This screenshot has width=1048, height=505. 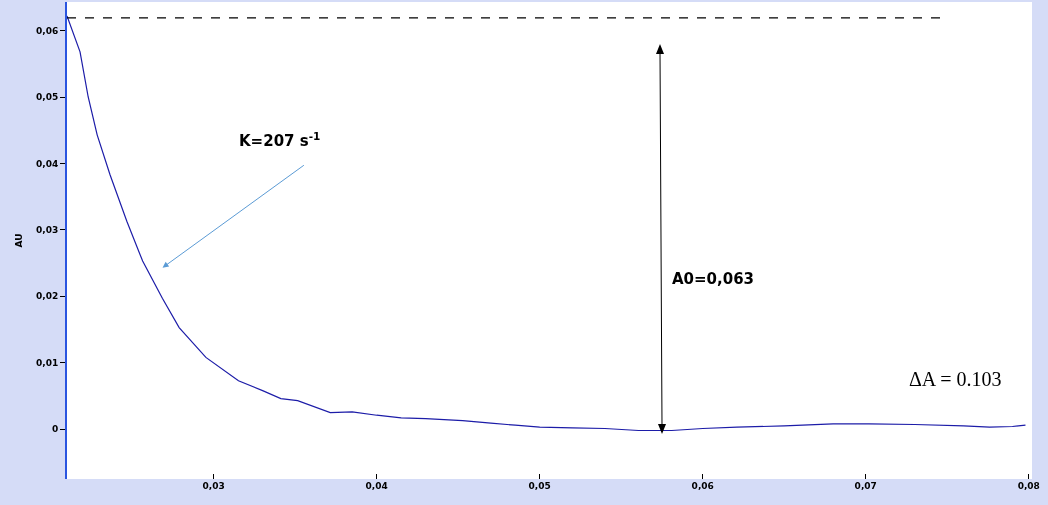 What do you see at coordinates (280, 140) in the screenshot?
I see `annotation: K=207 s$^{-1}$` at bounding box center [280, 140].